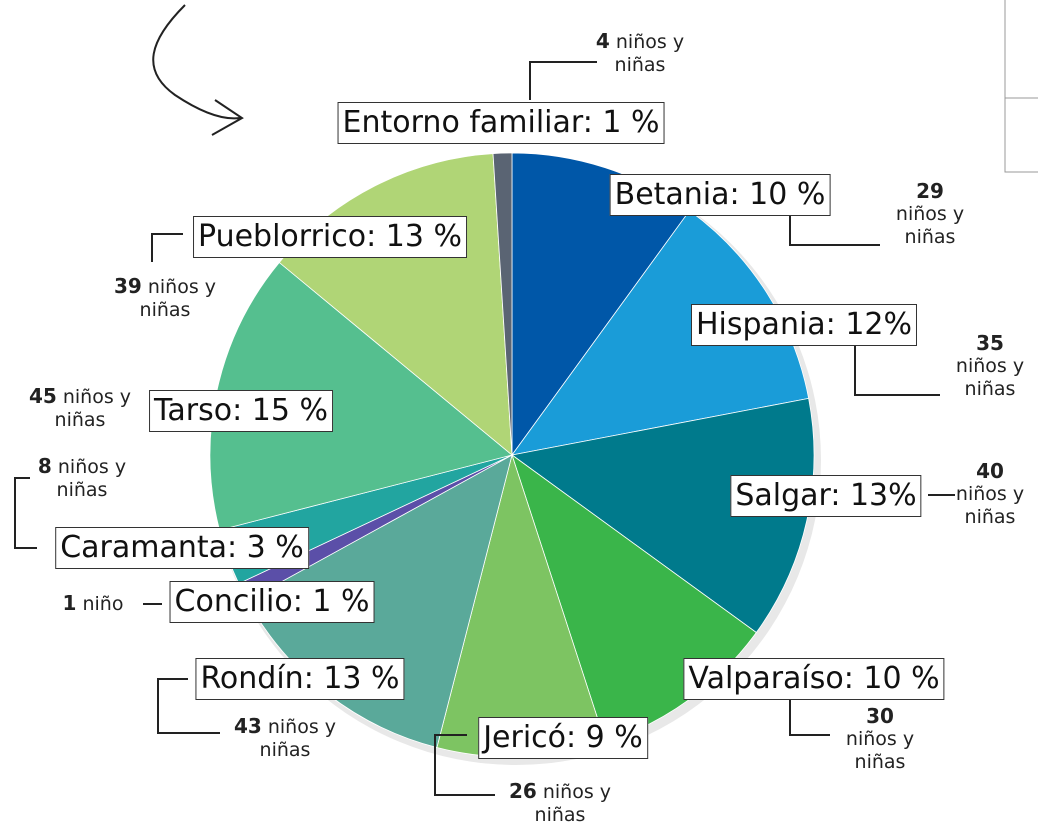  I want to click on slice-label: Betania: 10 %, so click(720, 195).